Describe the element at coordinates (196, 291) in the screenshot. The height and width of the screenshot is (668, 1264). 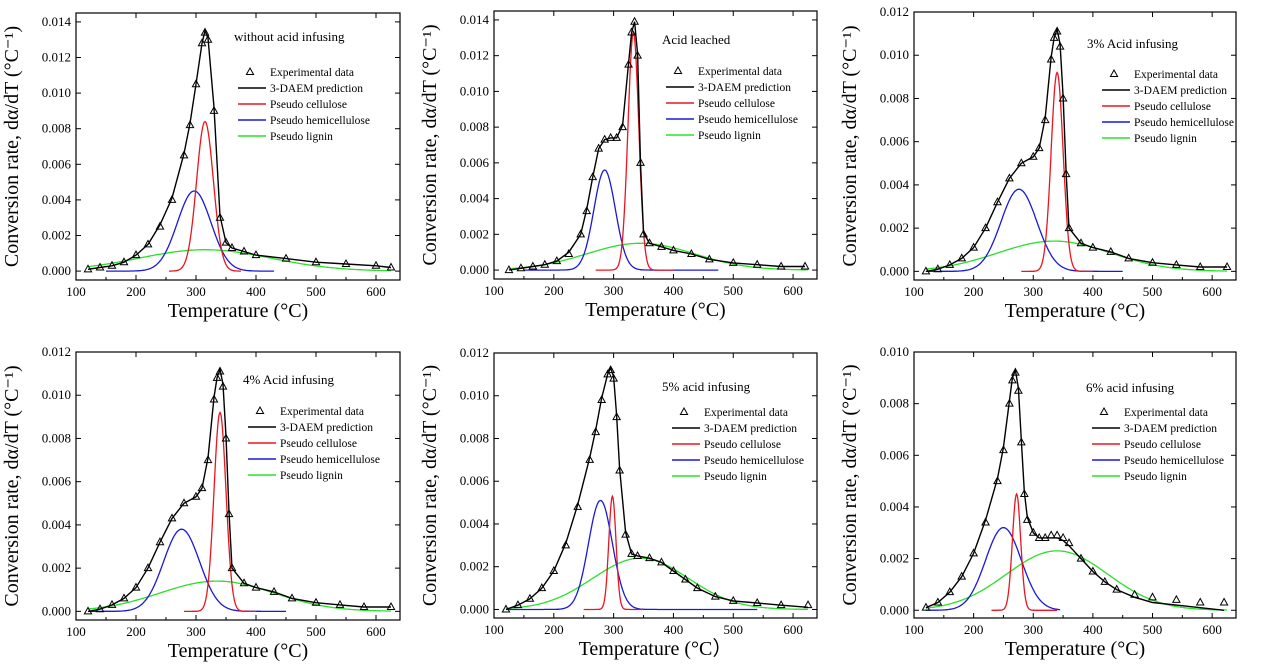
I see `x-tick-label: 300` at that location.